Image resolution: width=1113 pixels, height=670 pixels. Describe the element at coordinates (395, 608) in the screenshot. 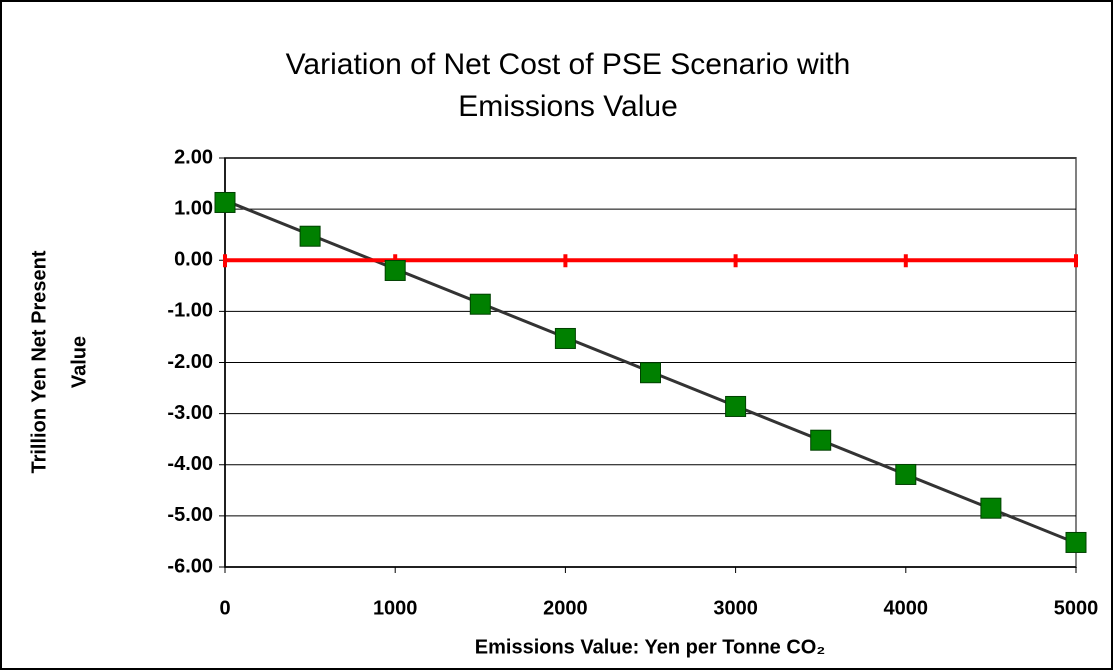

I see `x-tick-label: 1000` at that location.